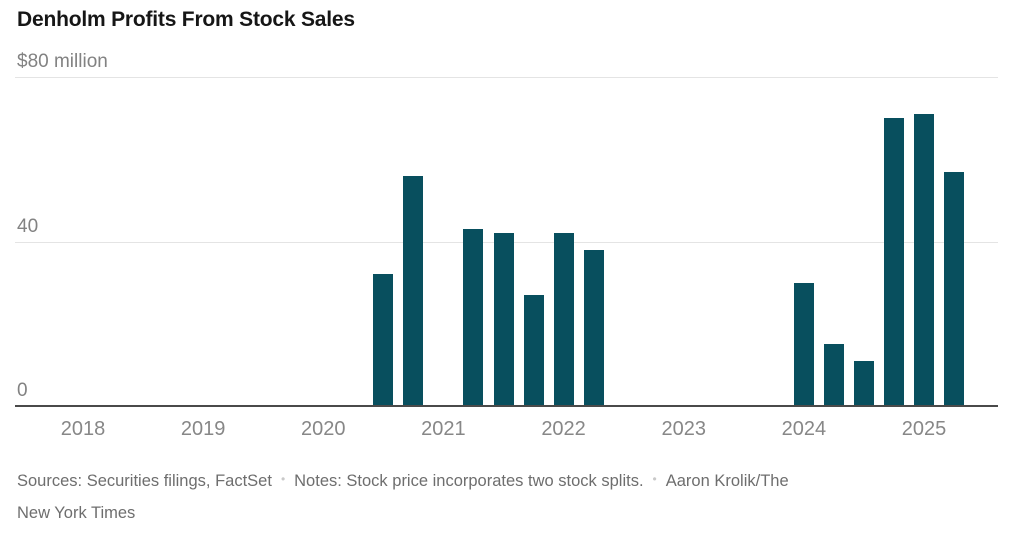 The image size is (1022, 540). What do you see at coordinates (727, 481) in the screenshot?
I see `footer-credit: Aaron Krolik/The` at bounding box center [727, 481].